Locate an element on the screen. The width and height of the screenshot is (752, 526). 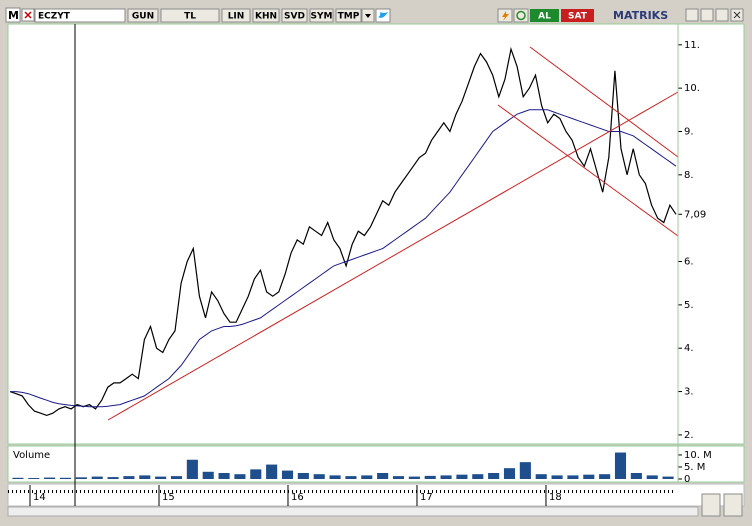
y-tick-label: 9. is located at coordinates (689, 131).